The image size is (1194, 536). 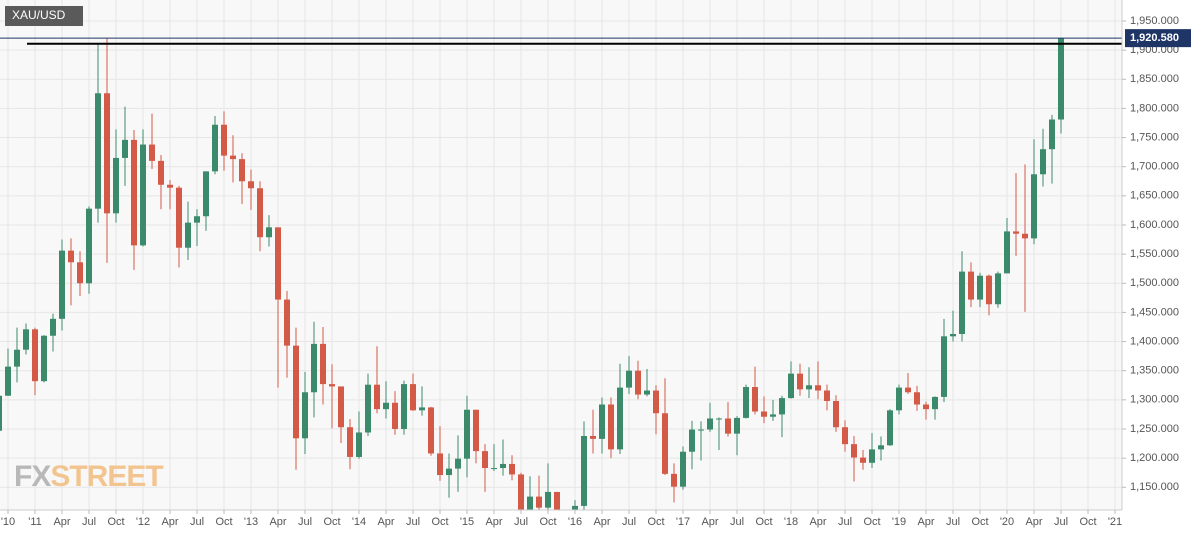 I want to click on y-tick-label: 1,250.000, so click(x=1154, y=429).